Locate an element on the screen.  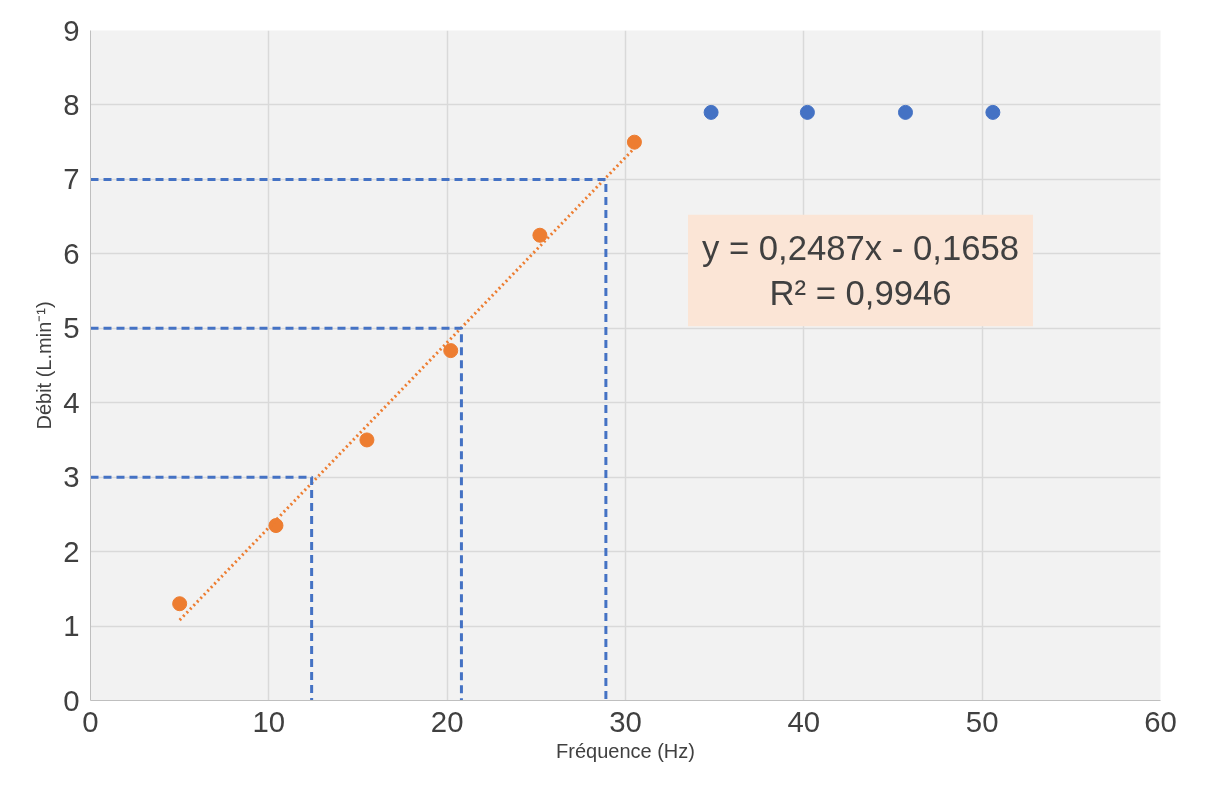
x-tick-label: 10 is located at coordinates (269, 721).